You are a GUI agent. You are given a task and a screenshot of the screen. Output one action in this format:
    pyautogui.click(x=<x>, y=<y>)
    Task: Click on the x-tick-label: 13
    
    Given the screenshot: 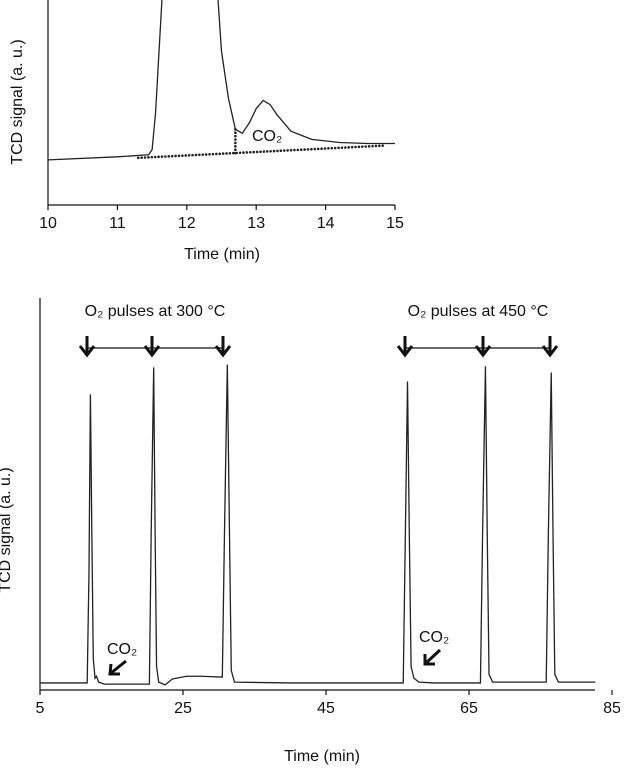 What is the action you would take?
    pyautogui.click(x=256, y=223)
    